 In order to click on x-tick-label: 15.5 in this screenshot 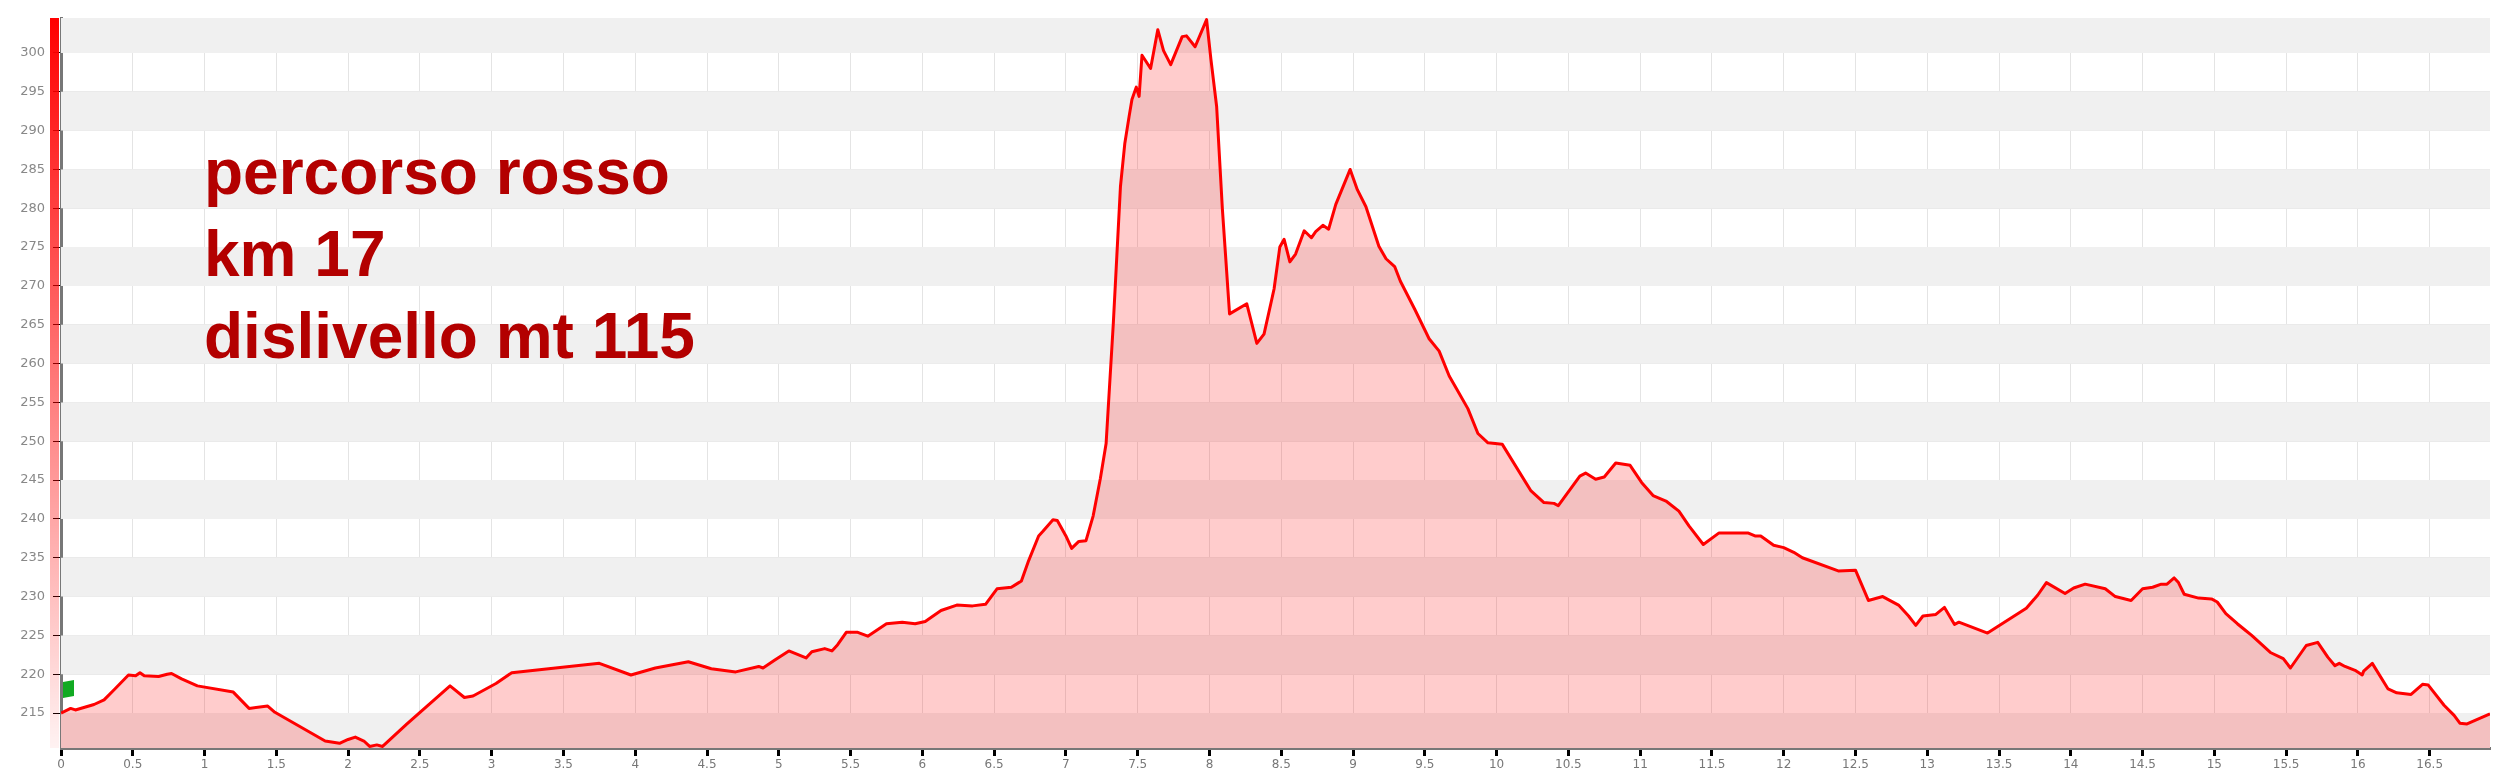, I will do `click(2286, 764)`.